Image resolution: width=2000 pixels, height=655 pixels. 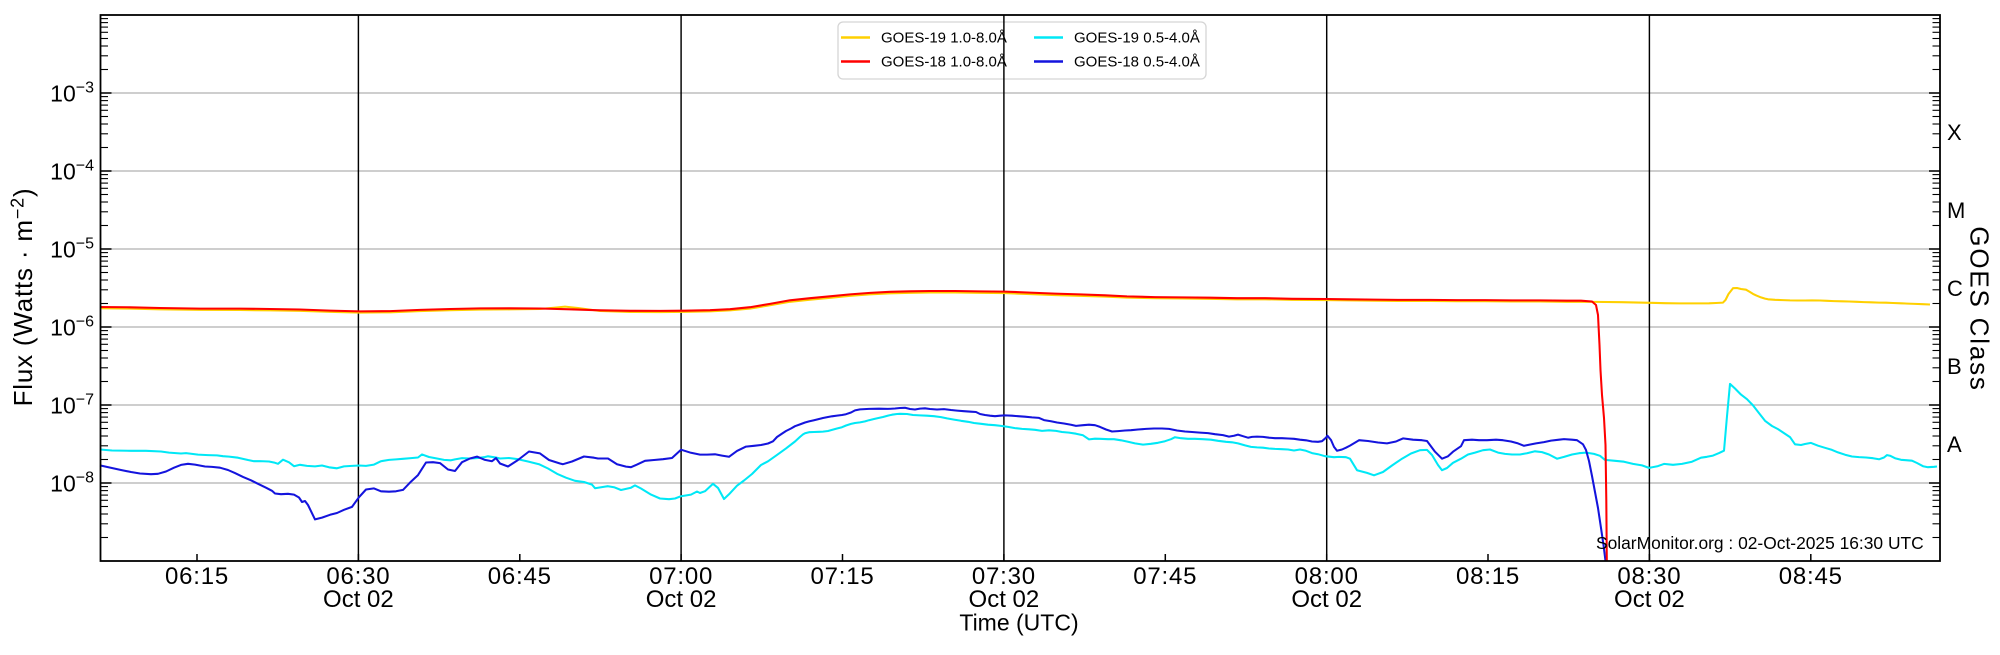 I want to click on svg-text: GOES Class, so click(x=1980, y=308).